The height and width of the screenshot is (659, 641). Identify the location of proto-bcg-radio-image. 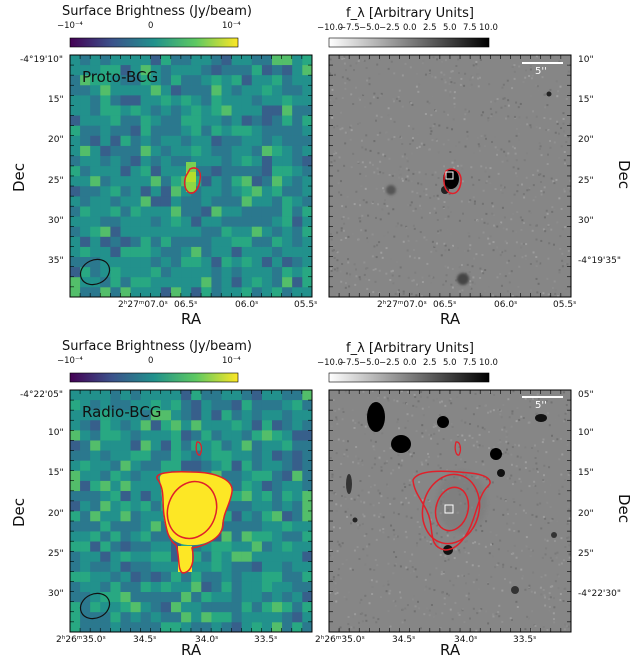
(191, 176).